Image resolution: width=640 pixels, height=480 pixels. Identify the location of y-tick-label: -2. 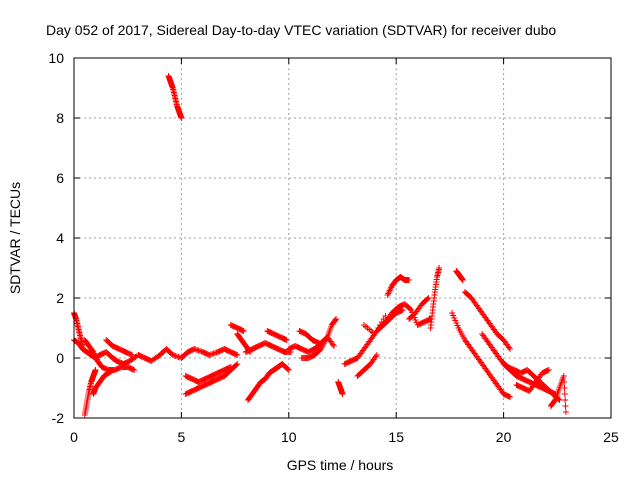
(58, 418).